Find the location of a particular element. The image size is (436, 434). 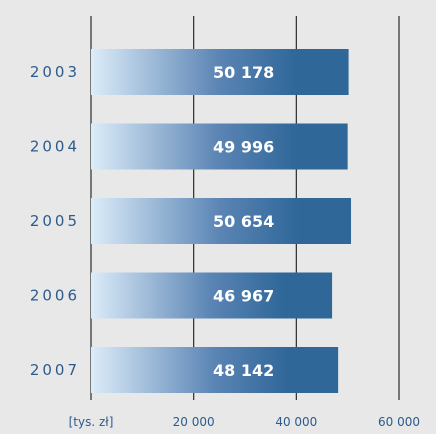

bar-2007 is located at coordinates (215, 370).